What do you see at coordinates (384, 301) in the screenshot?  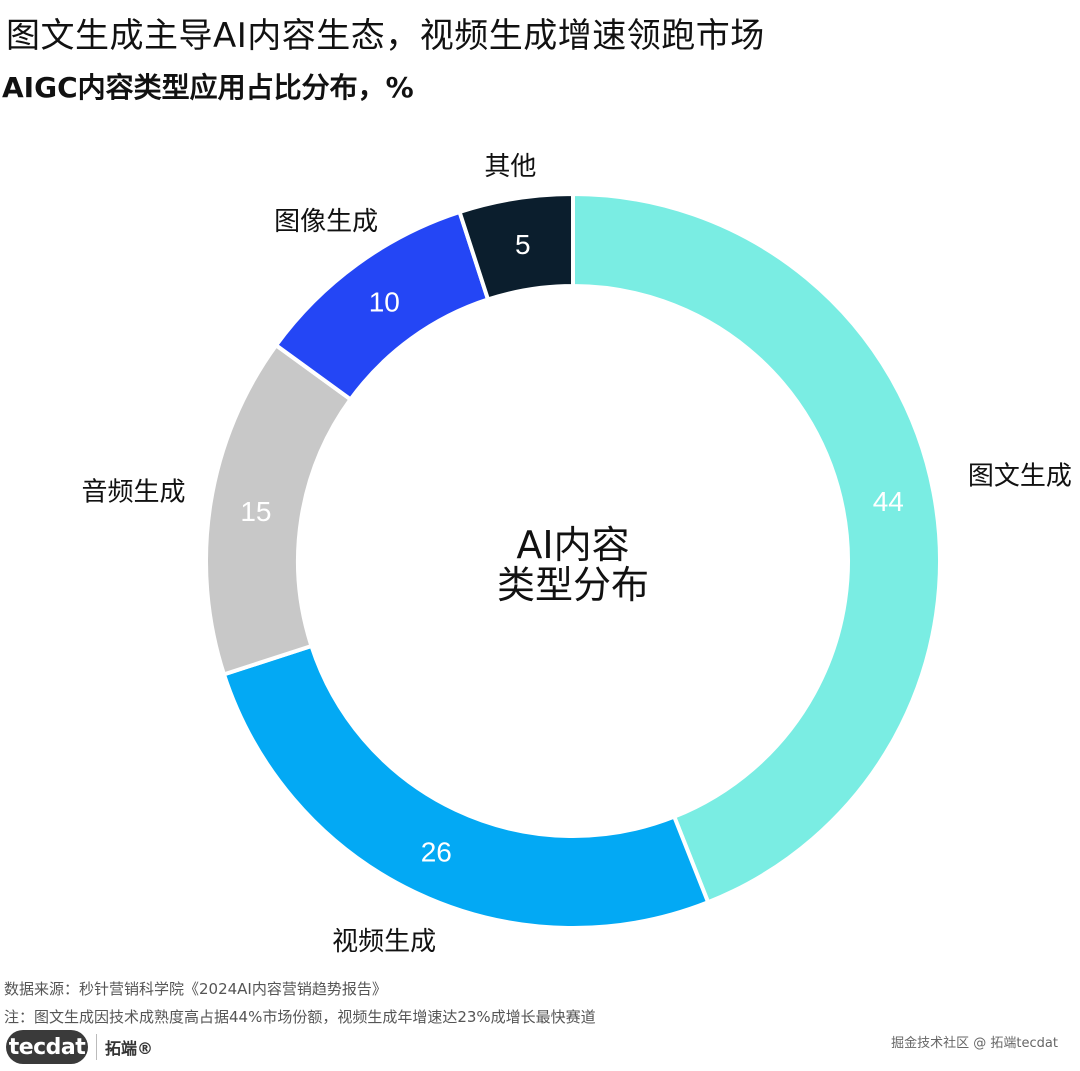 I see `value-label-4: 10` at bounding box center [384, 301].